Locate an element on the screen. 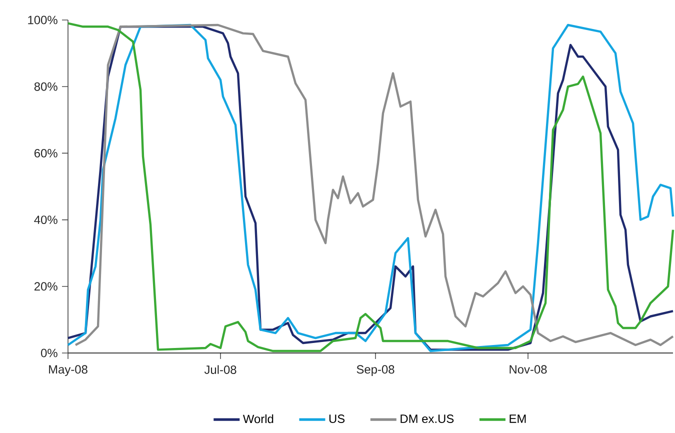 The width and height of the screenshot is (675, 433). x-tick-label: Jul-08 is located at coordinates (220, 369).